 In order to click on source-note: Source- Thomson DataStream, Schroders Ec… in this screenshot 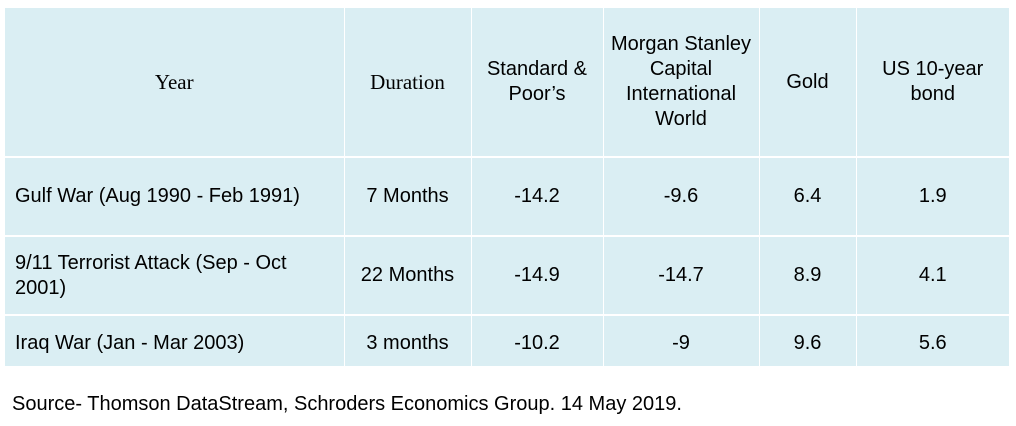, I will do `click(347, 404)`.